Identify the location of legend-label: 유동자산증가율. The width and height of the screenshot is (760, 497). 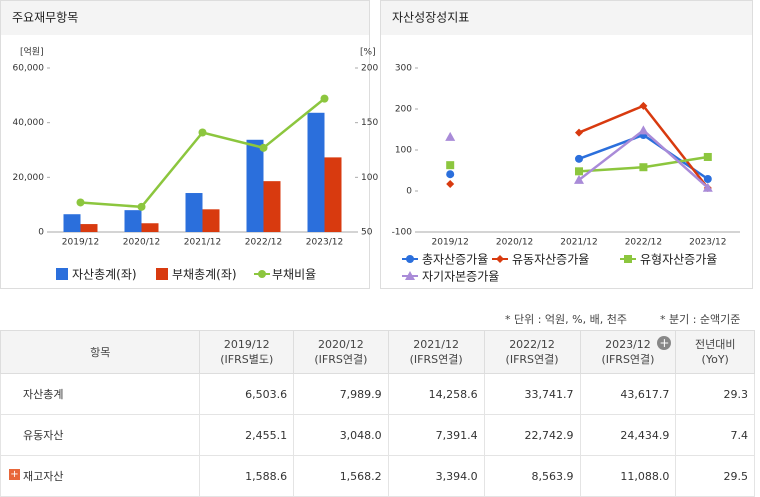
(550, 260).